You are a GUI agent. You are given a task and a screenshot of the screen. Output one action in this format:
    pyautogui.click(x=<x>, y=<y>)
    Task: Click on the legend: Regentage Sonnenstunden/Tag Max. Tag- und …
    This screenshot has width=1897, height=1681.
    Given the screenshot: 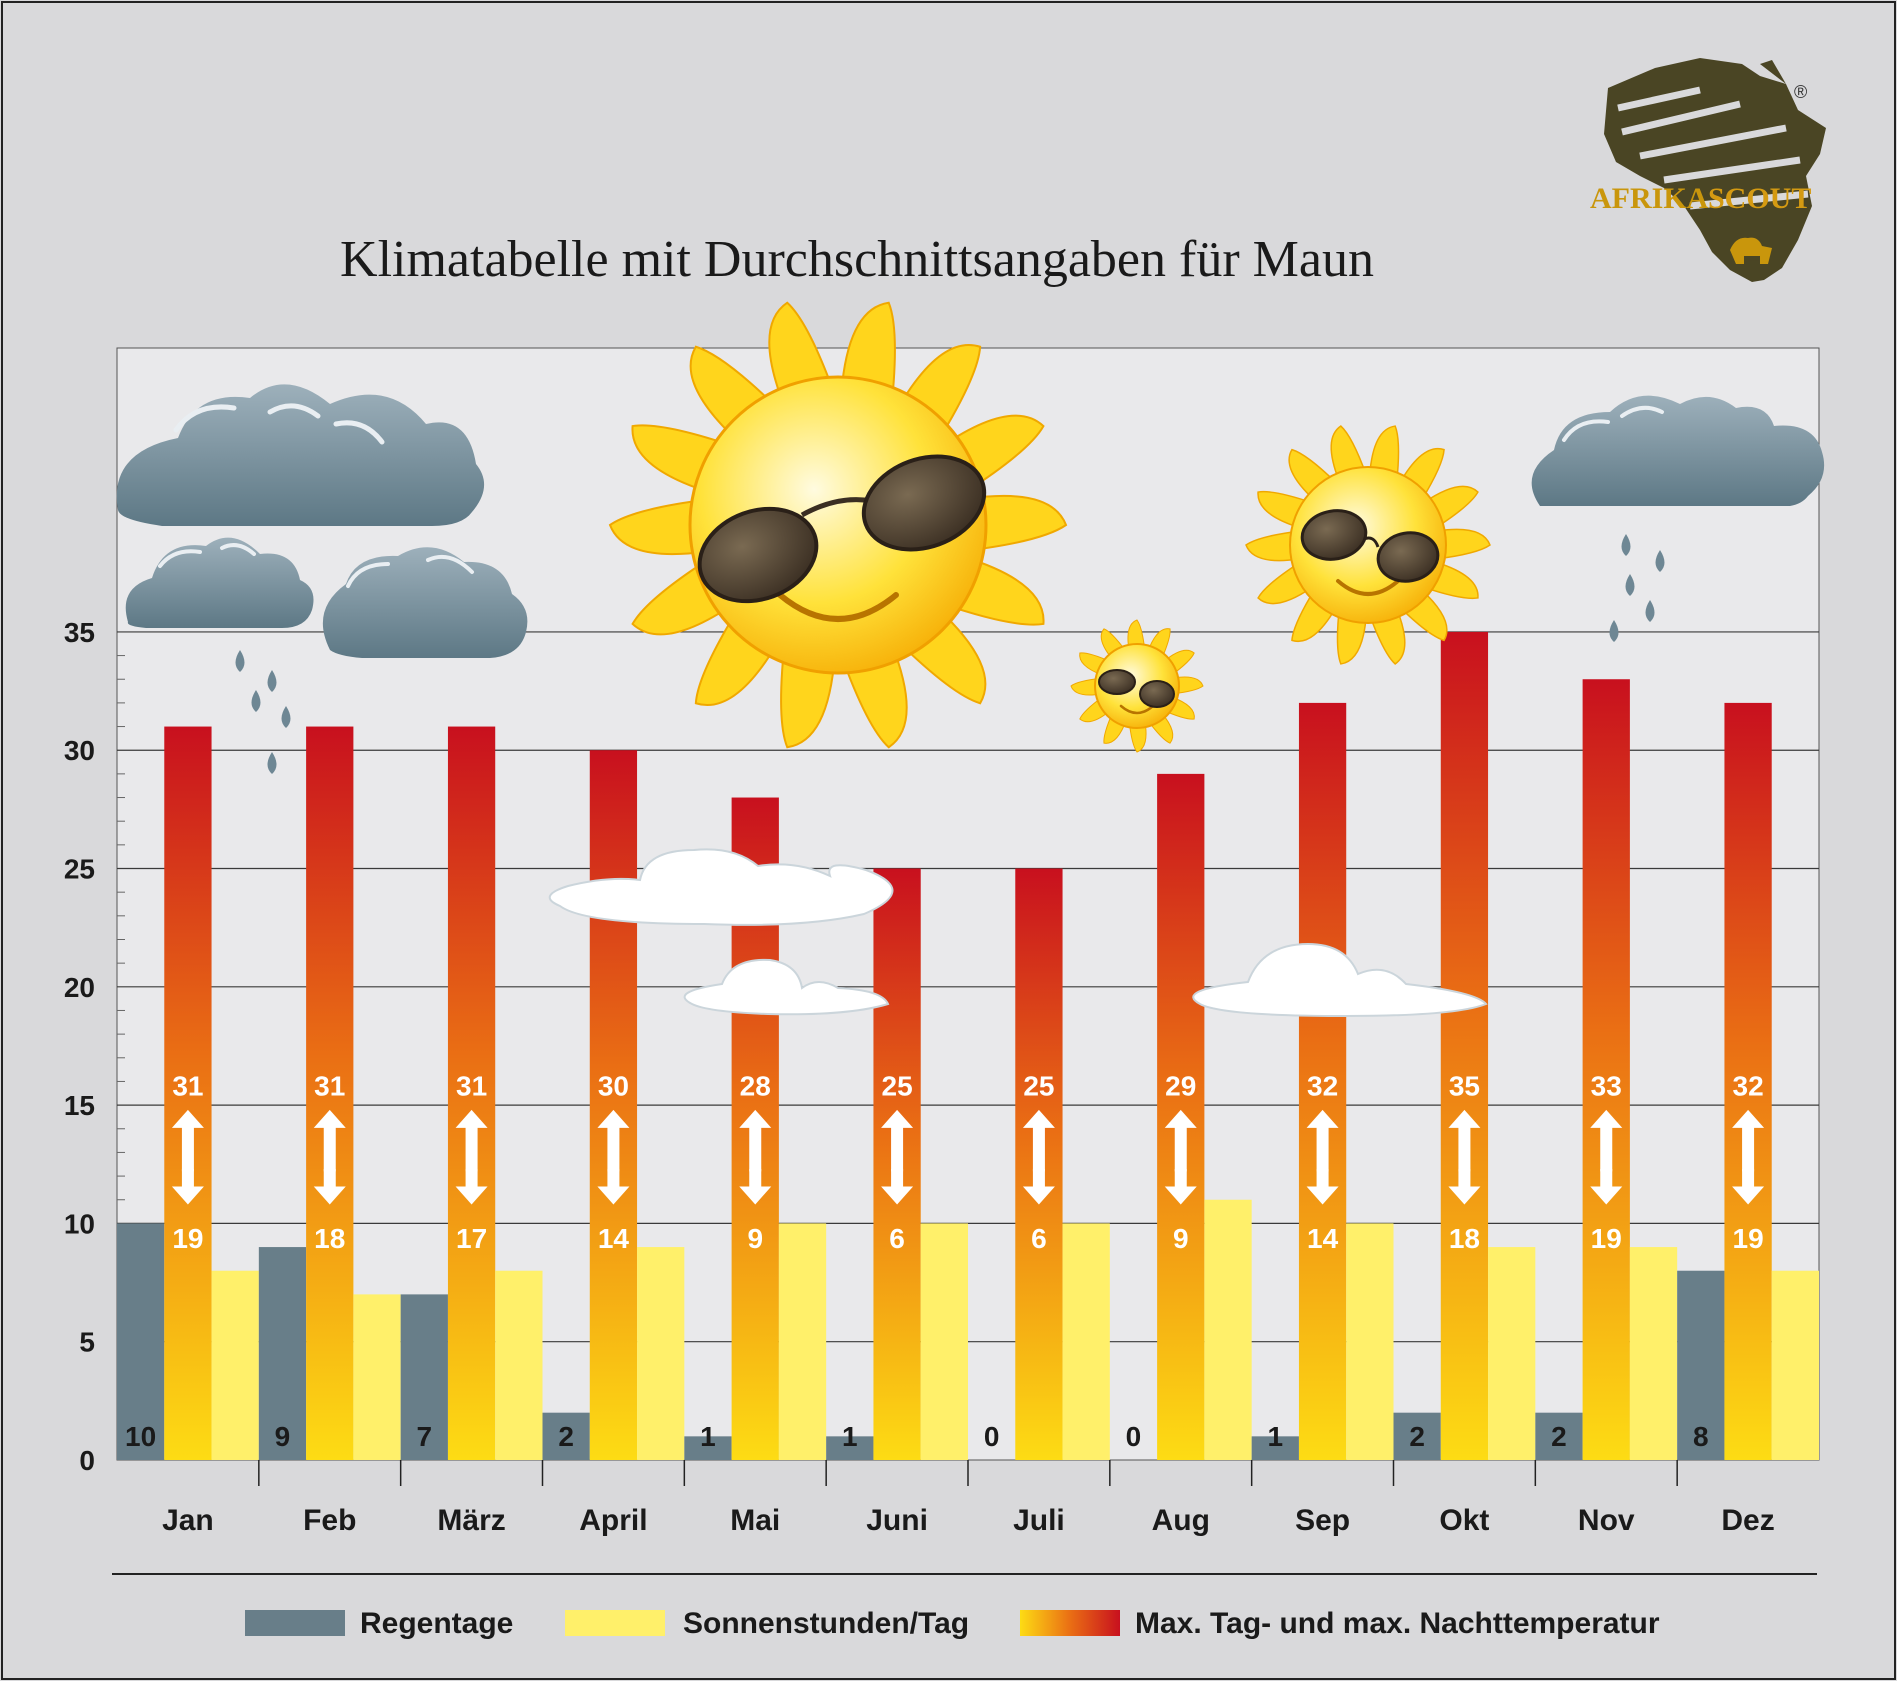 What is the action you would take?
    pyautogui.click(x=952, y=1623)
    